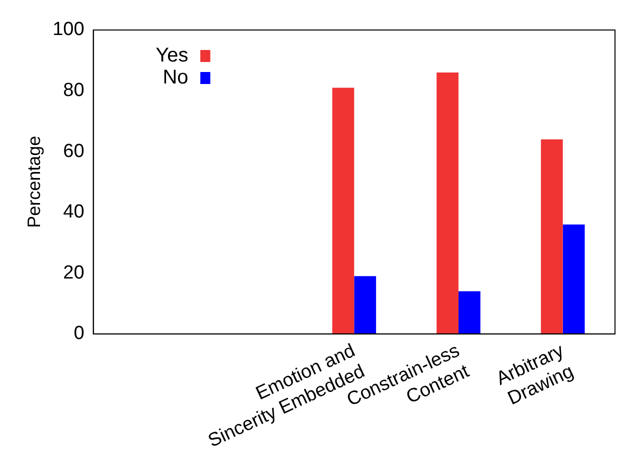 The image size is (635, 459). Describe the element at coordinates (73, 90) in the screenshot. I see `y-tick-label: 80` at that location.